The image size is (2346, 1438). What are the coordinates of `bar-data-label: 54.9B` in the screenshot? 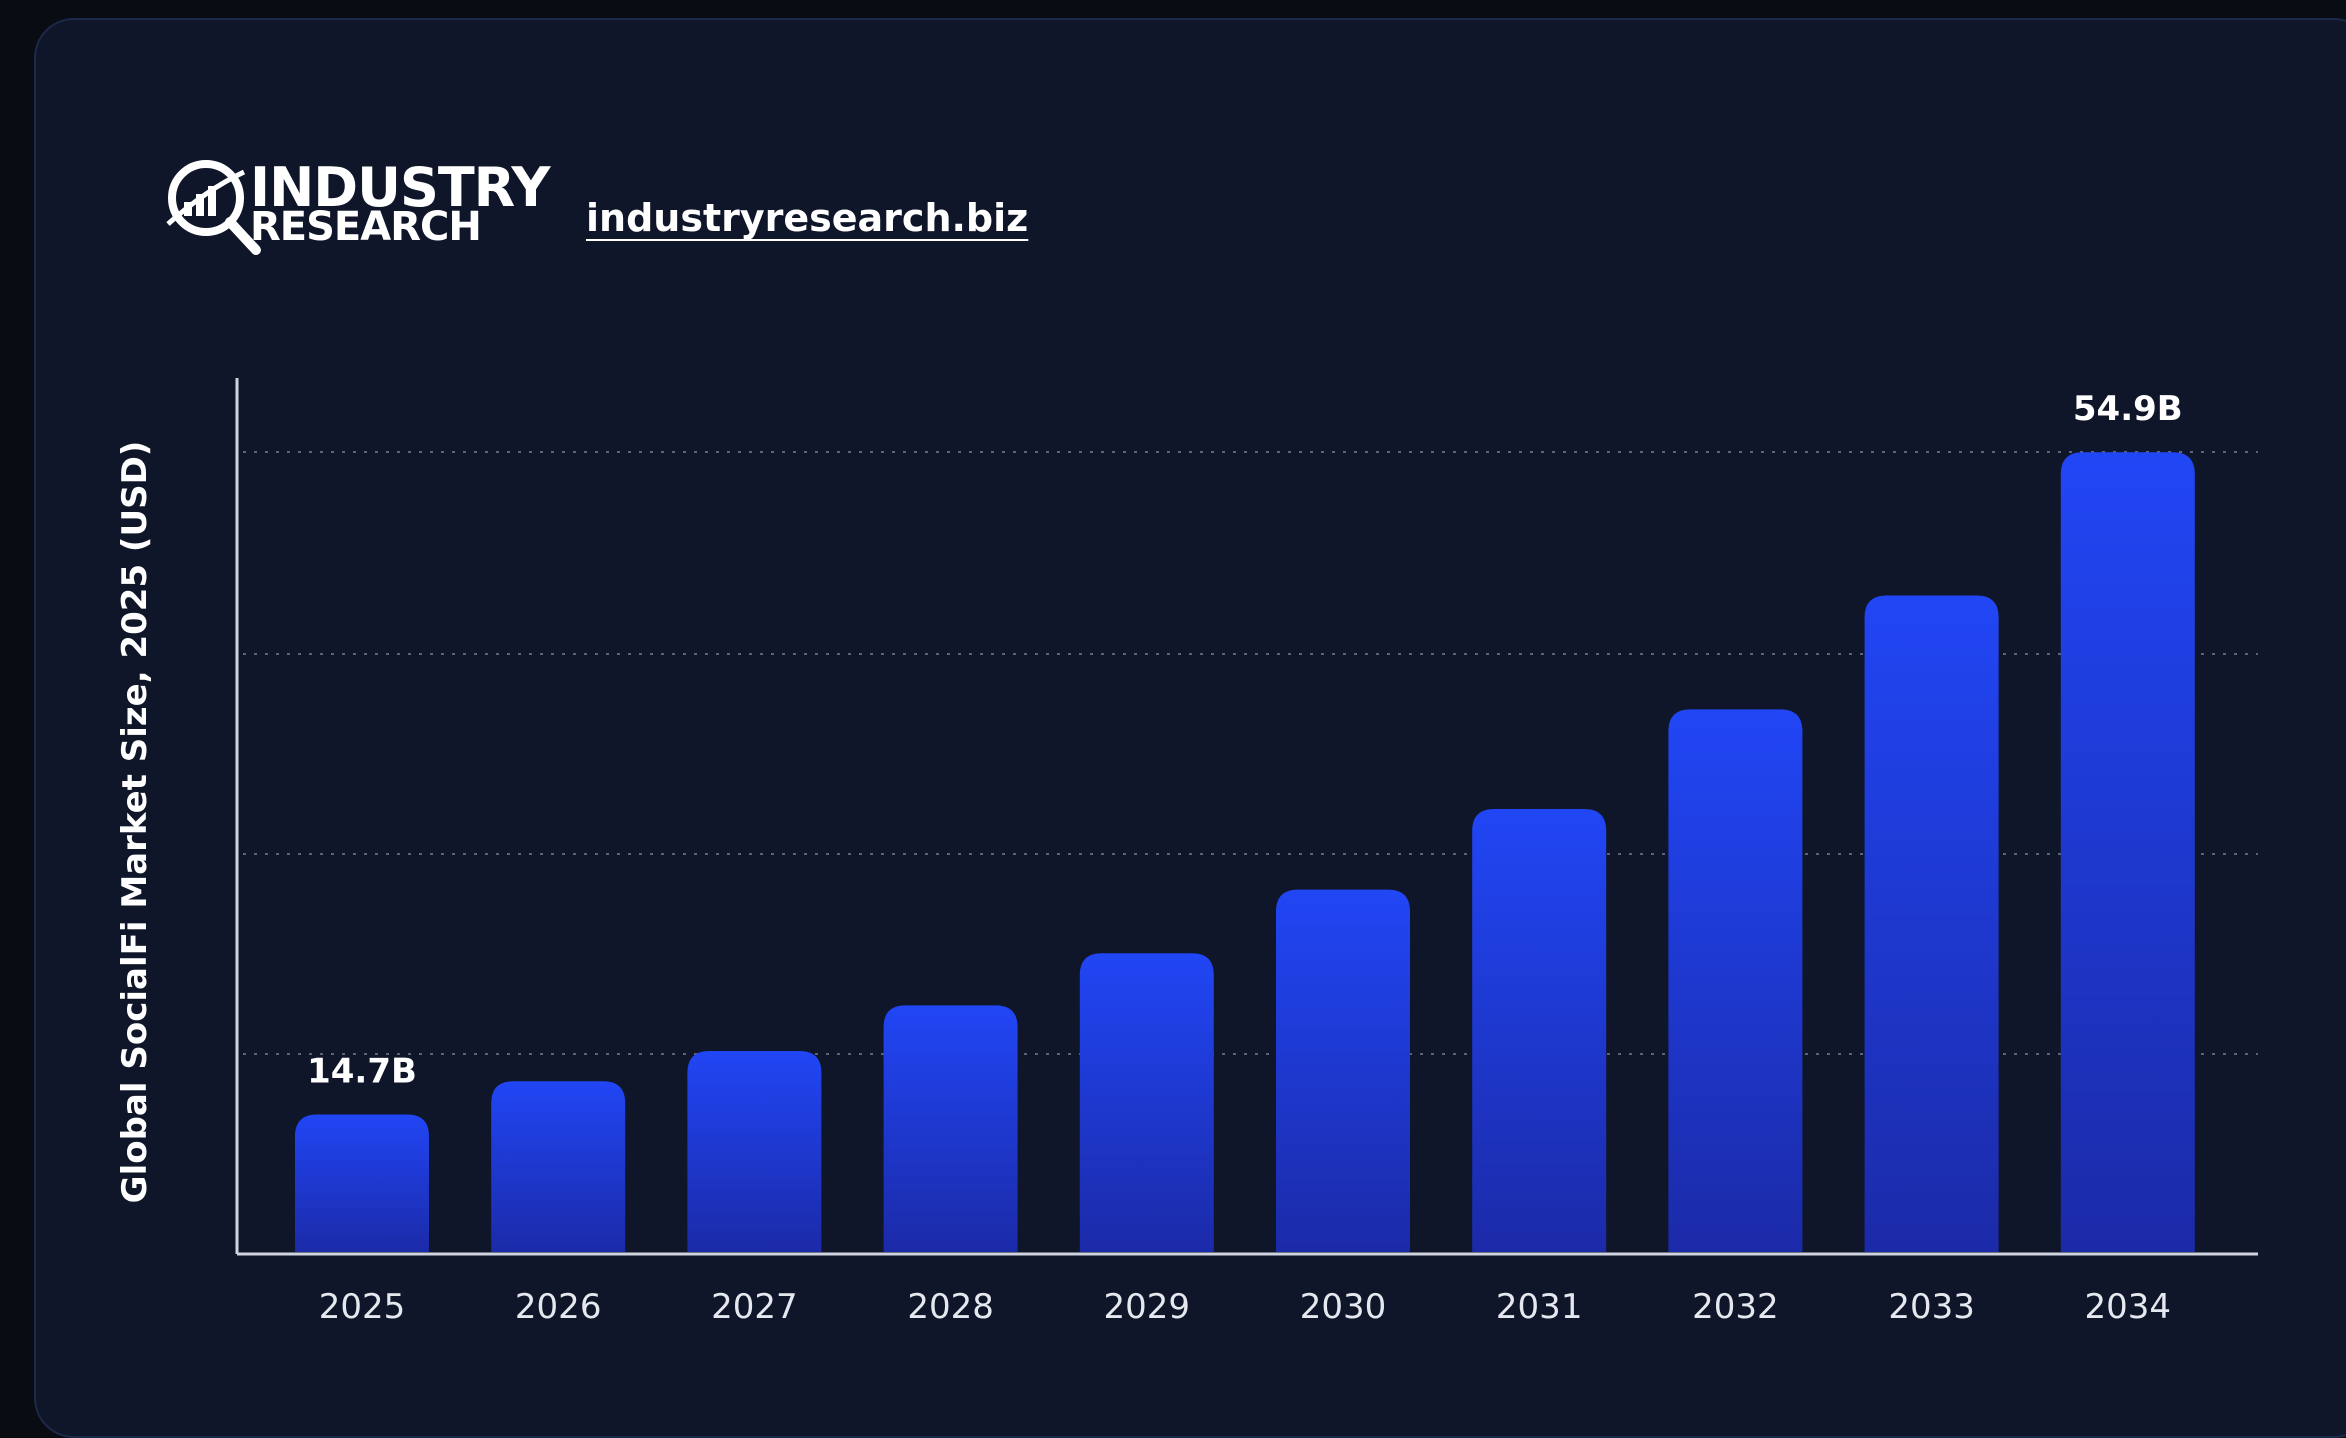 It's located at (2128, 409).